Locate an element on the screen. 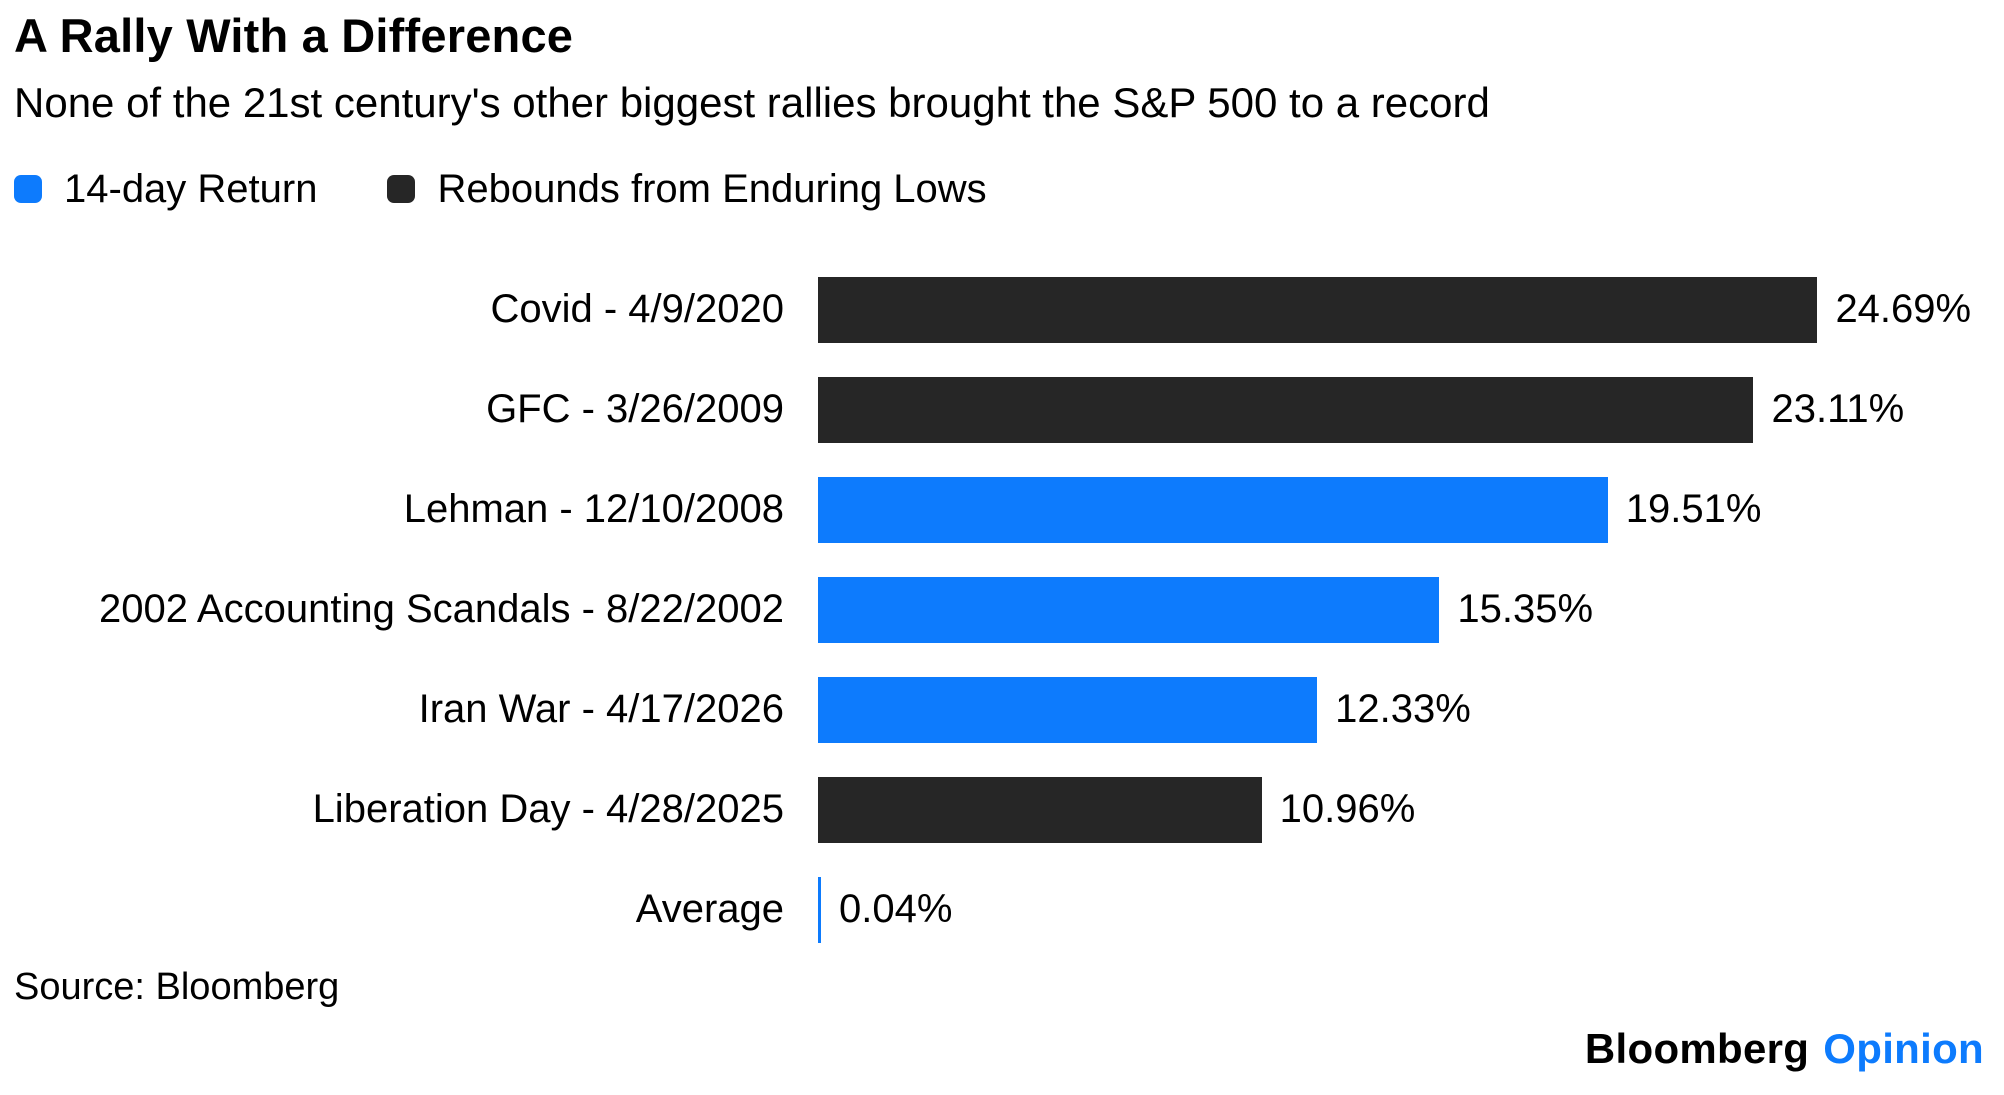  bar-track: 10.96% is located at coordinates (1401, 809).